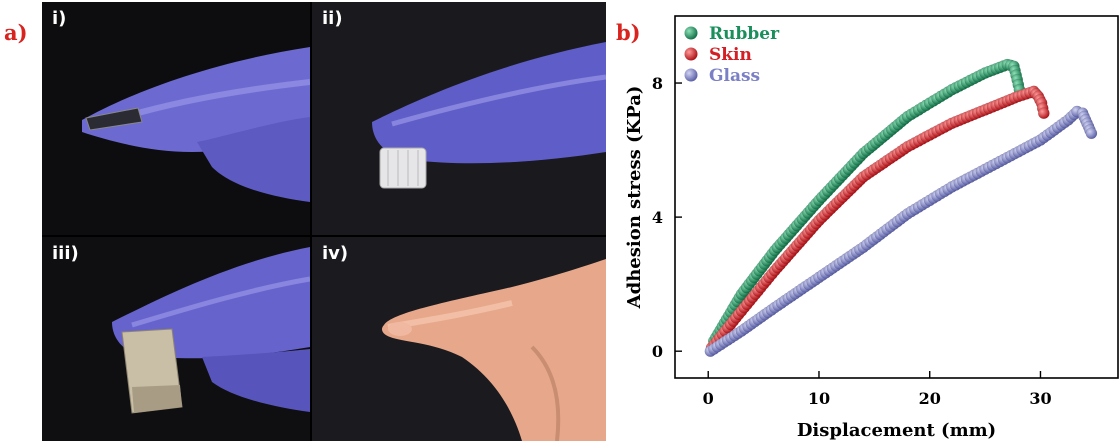 The image size is (1120, 445). Describe the element at coordinates (691, 75) in the screenshot. I see `legend-marker-glass` at that location.